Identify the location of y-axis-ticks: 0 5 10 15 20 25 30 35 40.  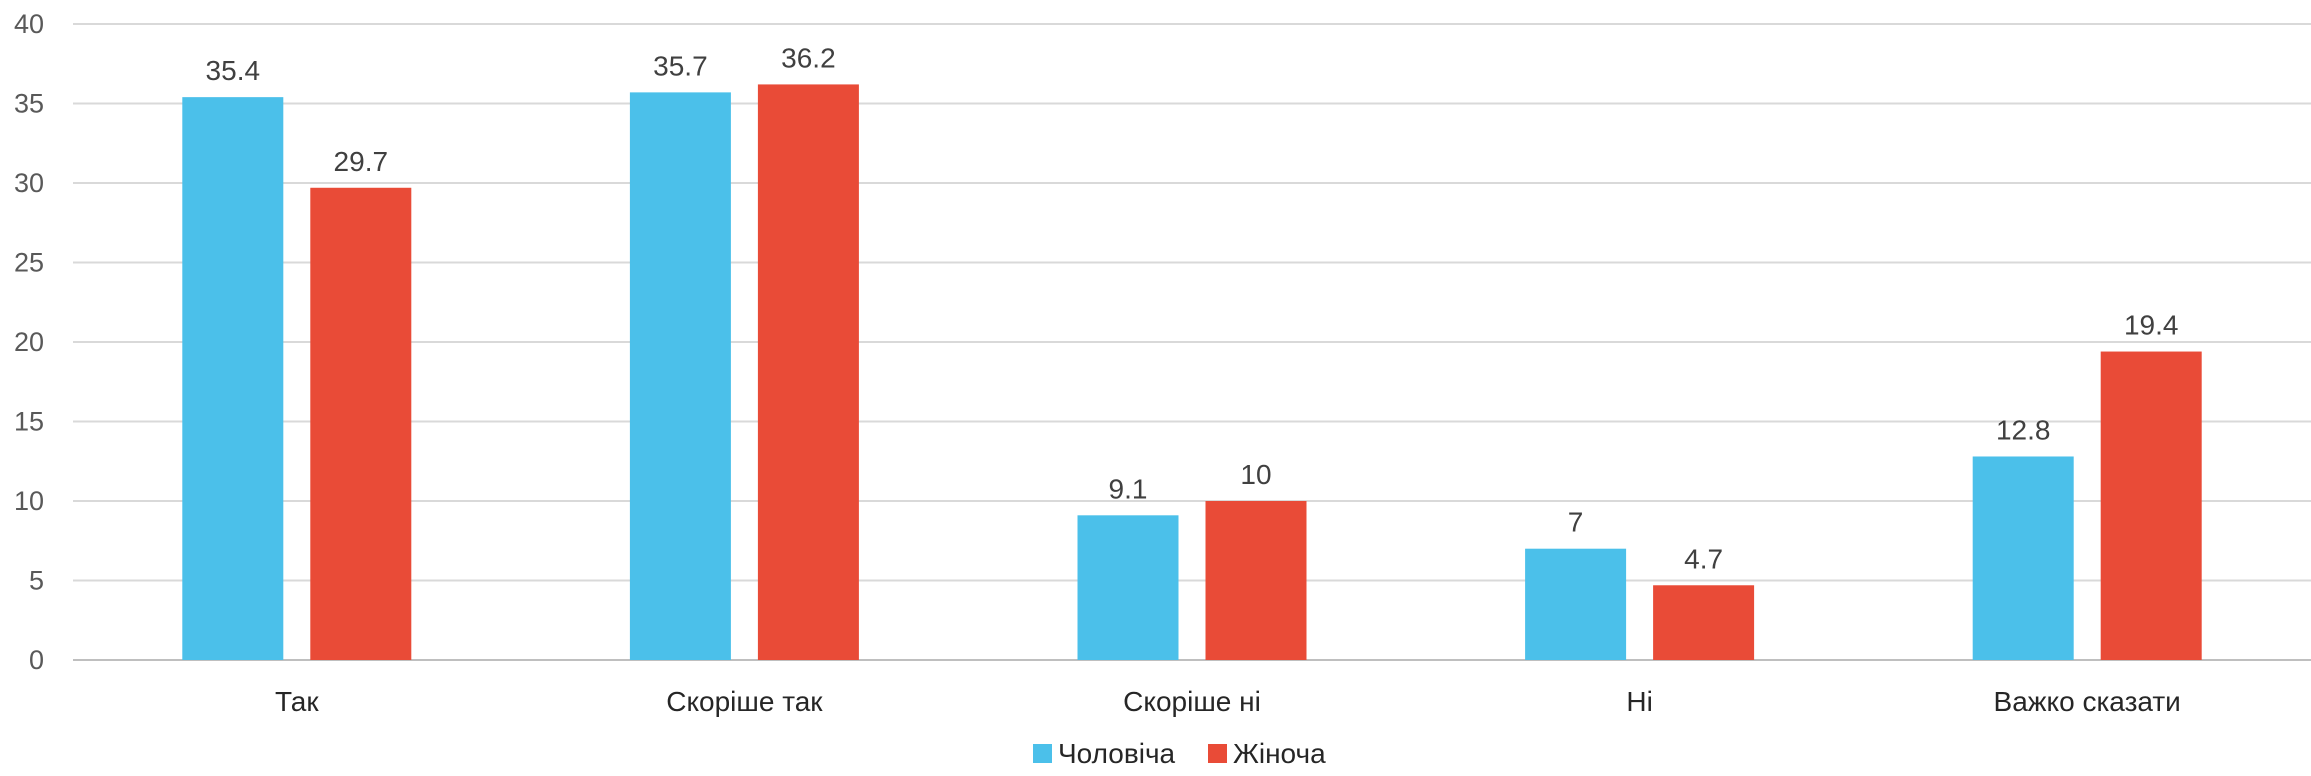
(29, 342).